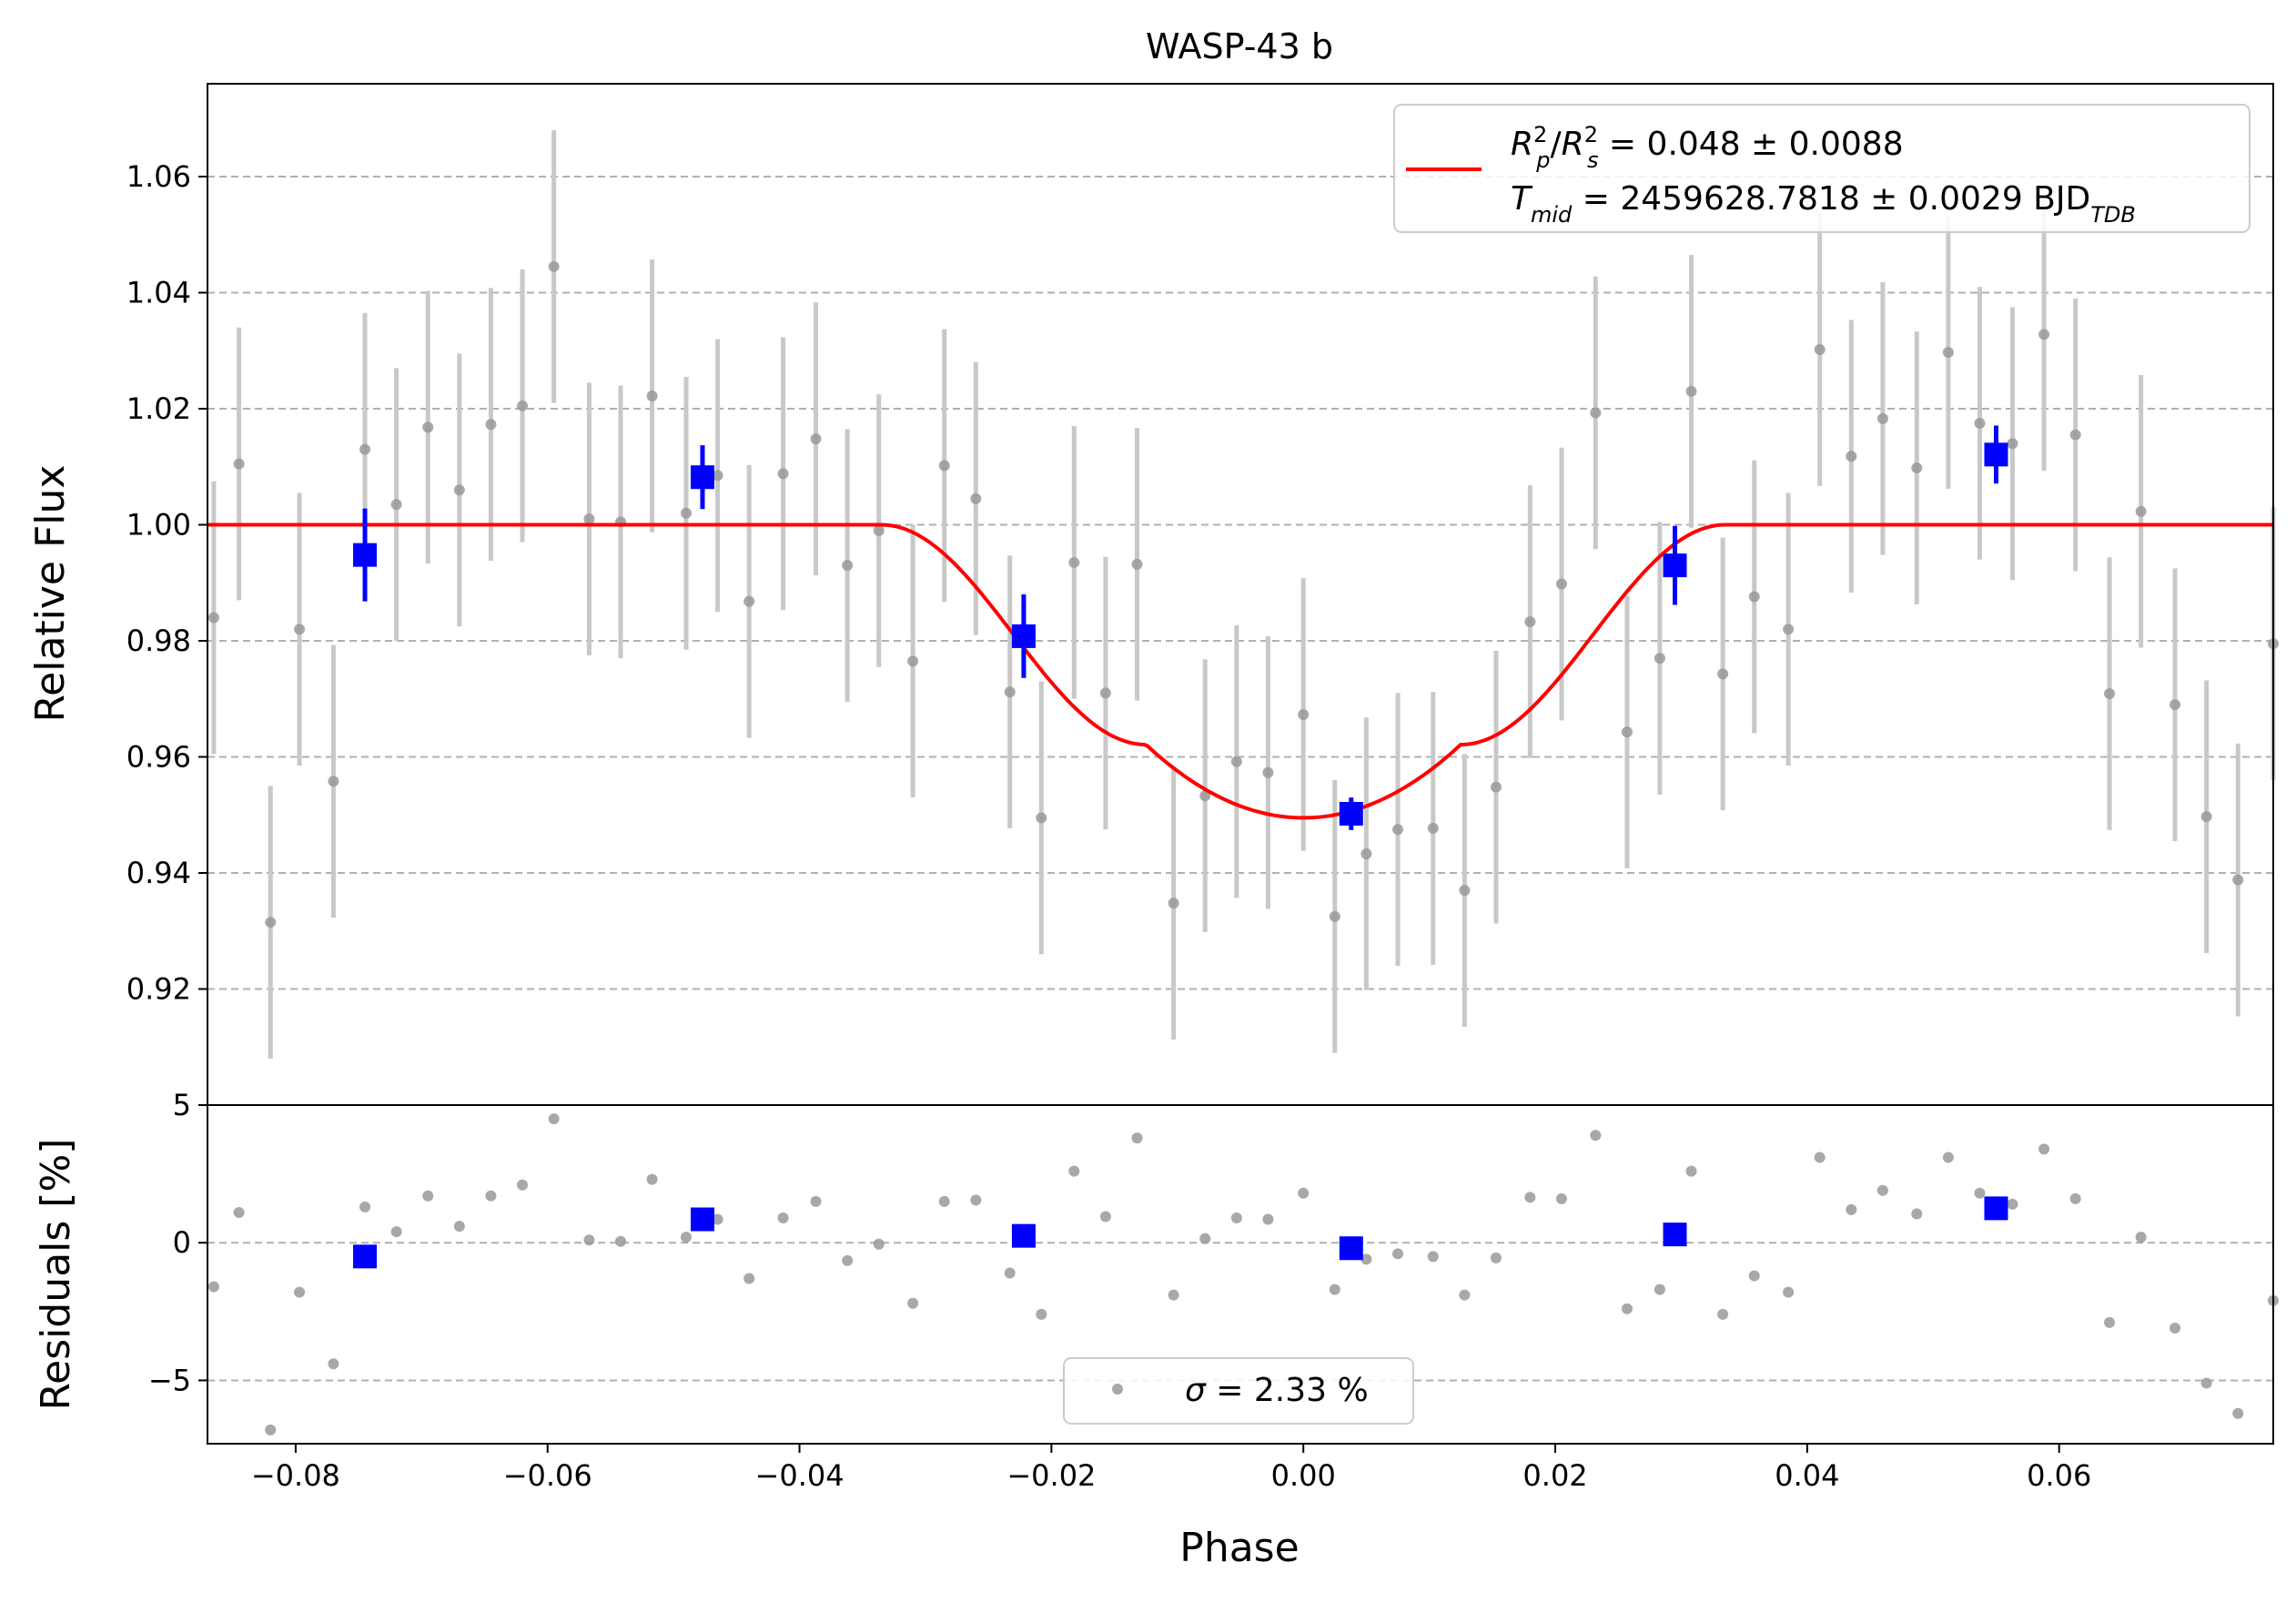 The image size is (2296, 1603). Describe the element at coordinates (158, 293) in the screenshot. I see `top-y-tick-label: 1.04` at that location.